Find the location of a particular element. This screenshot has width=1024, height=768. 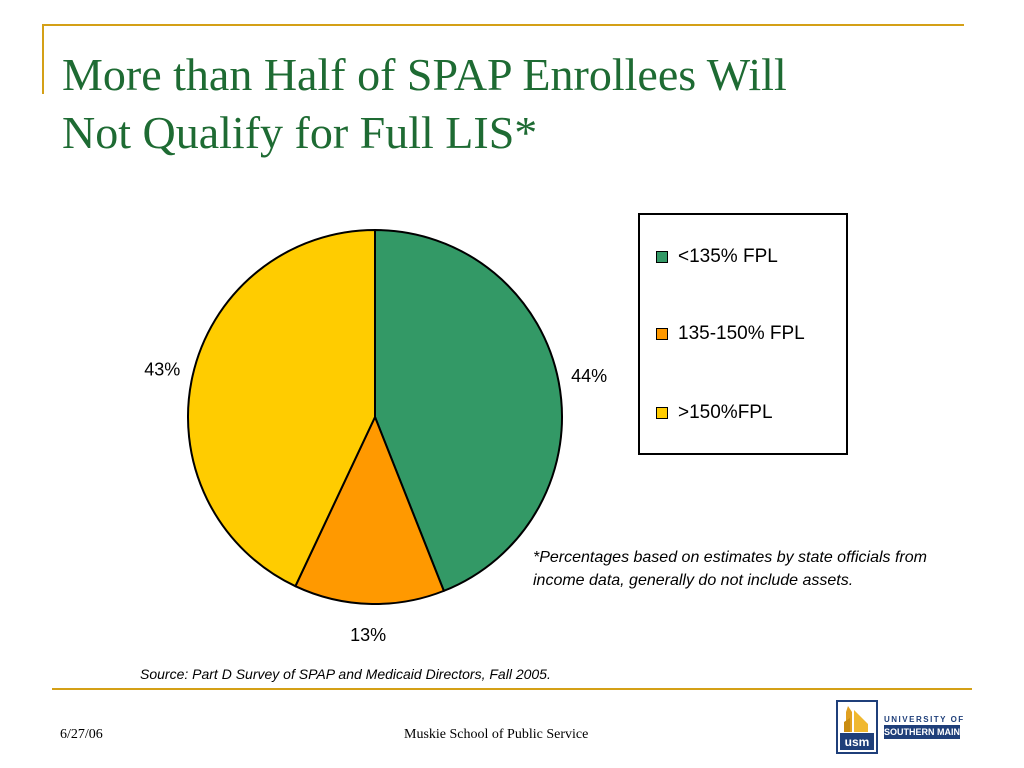

pie-data-label: 13% is located at coordinates (368, 635).